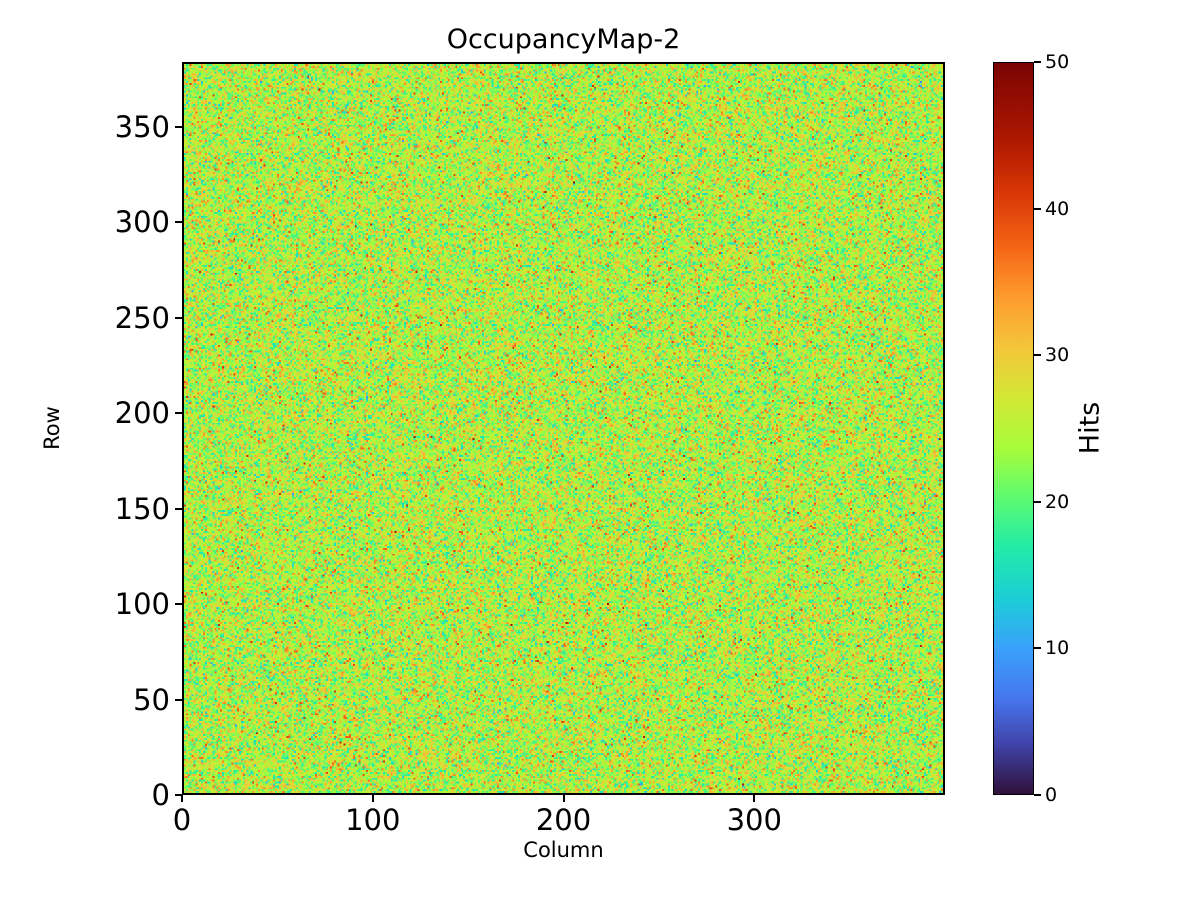  What do you see at coordinates (142, 126) in the screenshot?
I see `y-tick-label: 350` at bounding box center [142, 126].